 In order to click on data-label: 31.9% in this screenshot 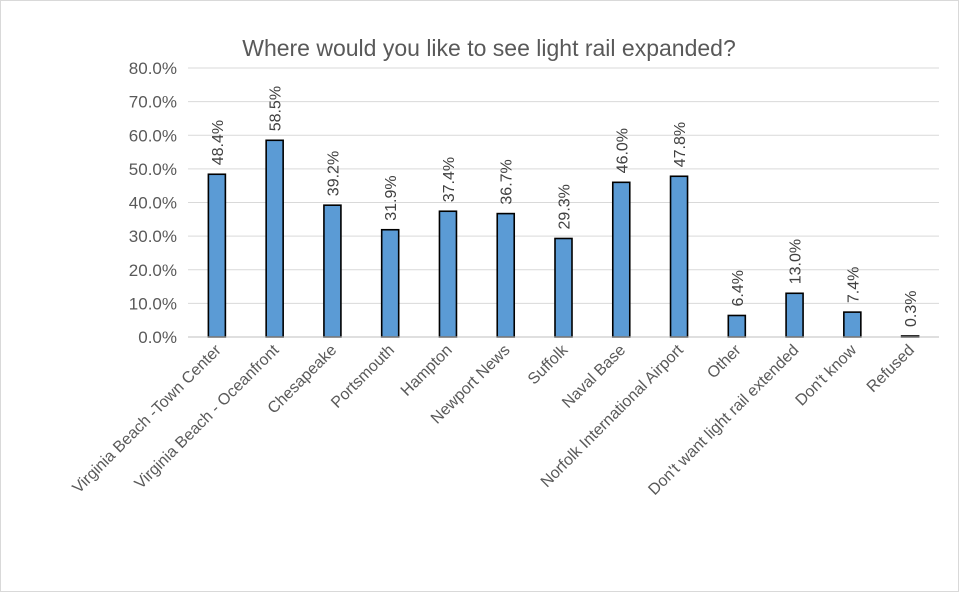, I will do `click(391, 197)`.